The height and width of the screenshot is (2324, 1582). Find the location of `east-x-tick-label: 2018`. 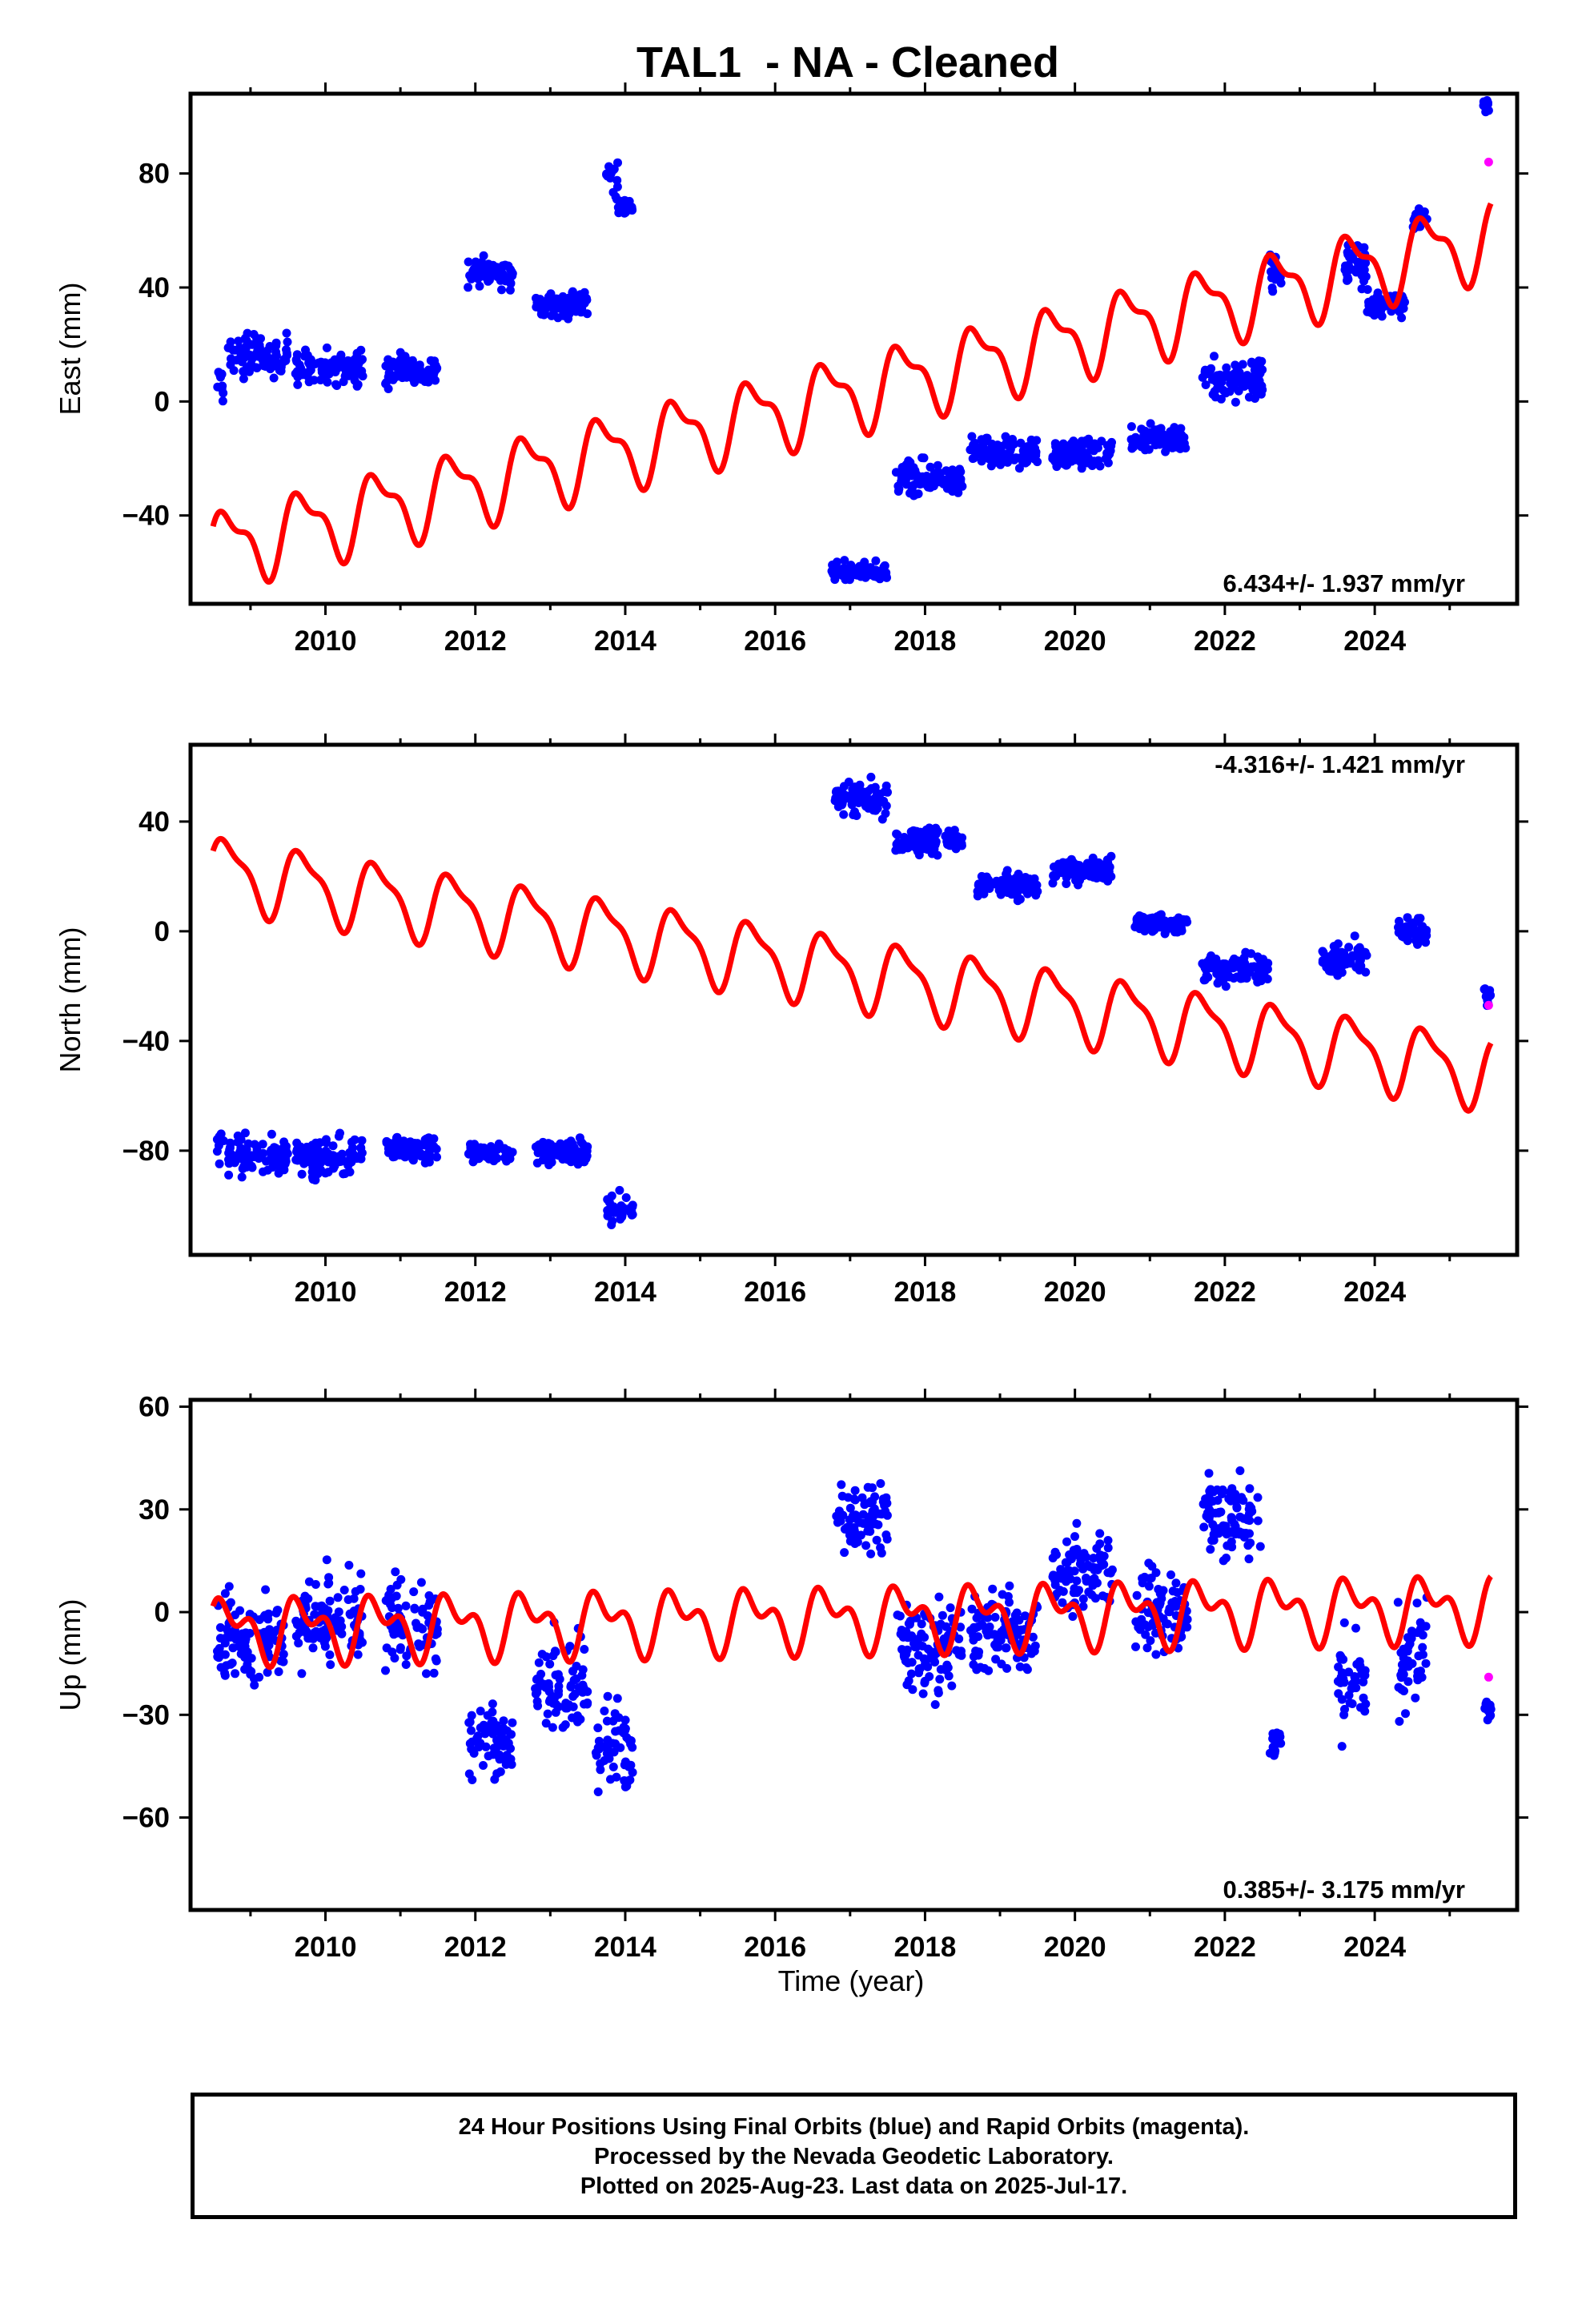

east-x-tick-label: 2018 is located at coordinates (925, 641).